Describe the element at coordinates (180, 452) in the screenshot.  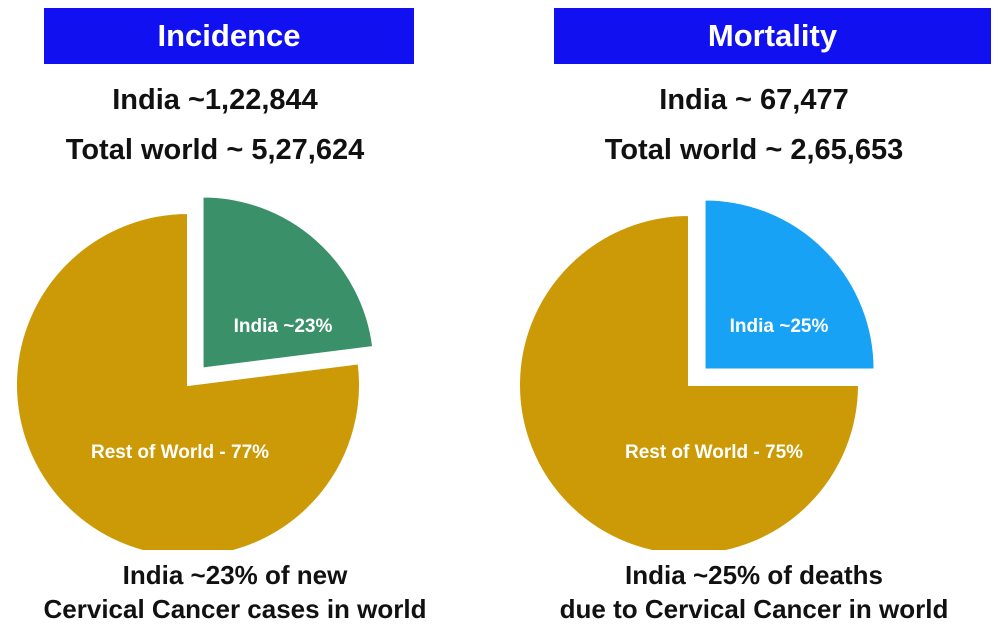
I see `pie-0-slice-1-label: Rest of World - 77%` at that location.